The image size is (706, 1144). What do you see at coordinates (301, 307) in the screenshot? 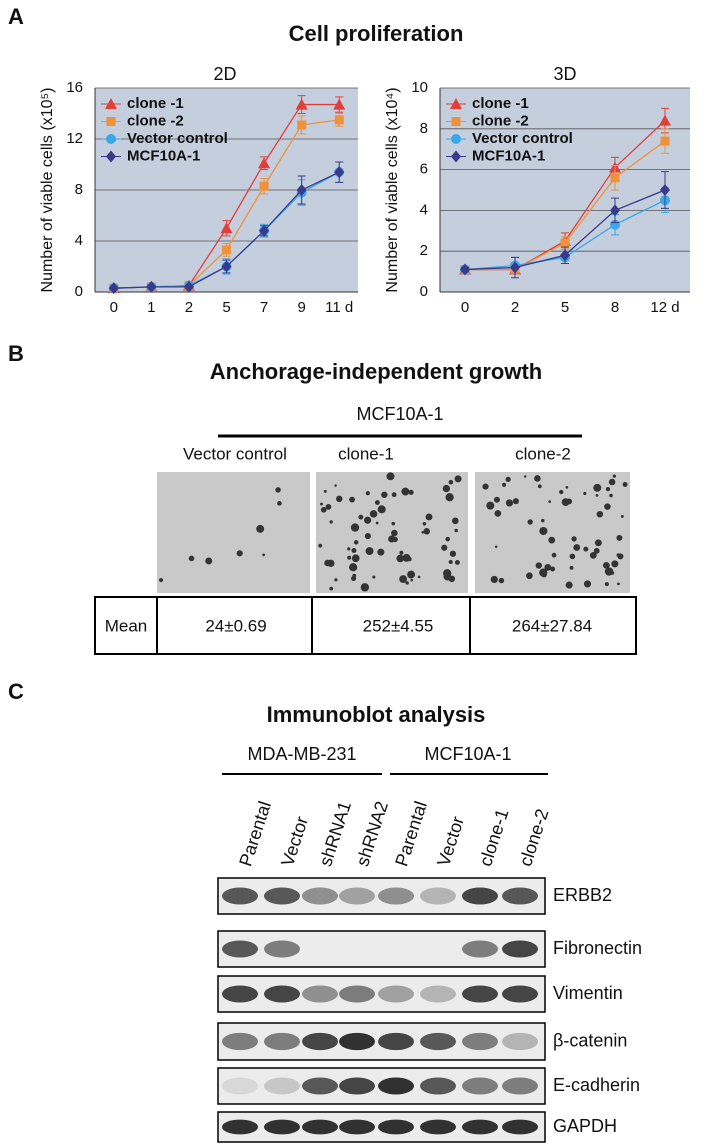
I see `x-tick-label: 9` at bounding box center [301, 307].